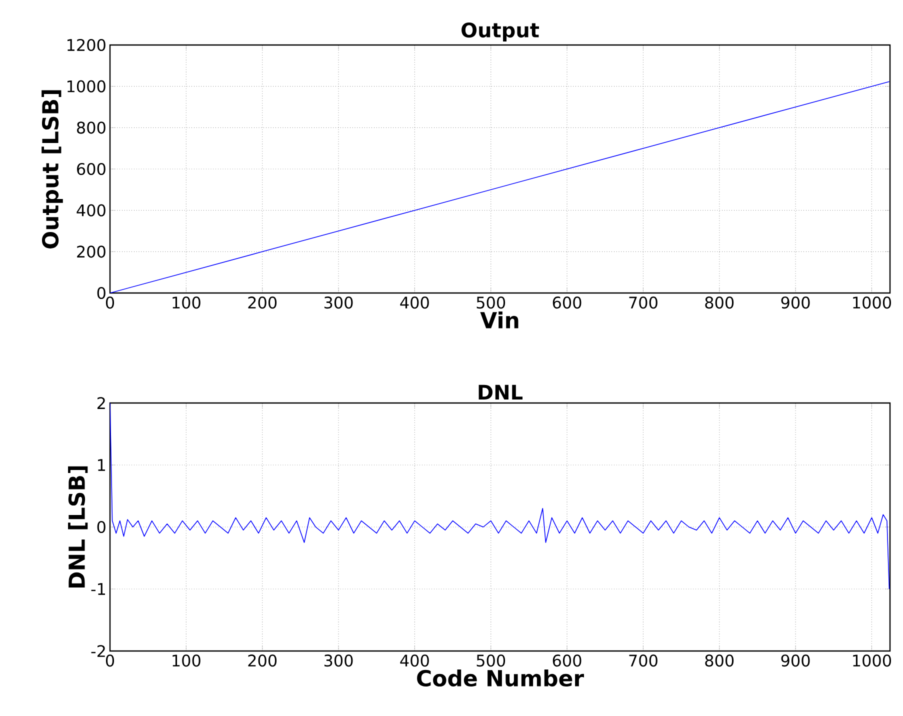 The height and width of the screenshot is (716, 903). Describe the element at coordinates (78, 527) in the screenshot. I see `y-axis-title: DNL [LSB]` at that location.